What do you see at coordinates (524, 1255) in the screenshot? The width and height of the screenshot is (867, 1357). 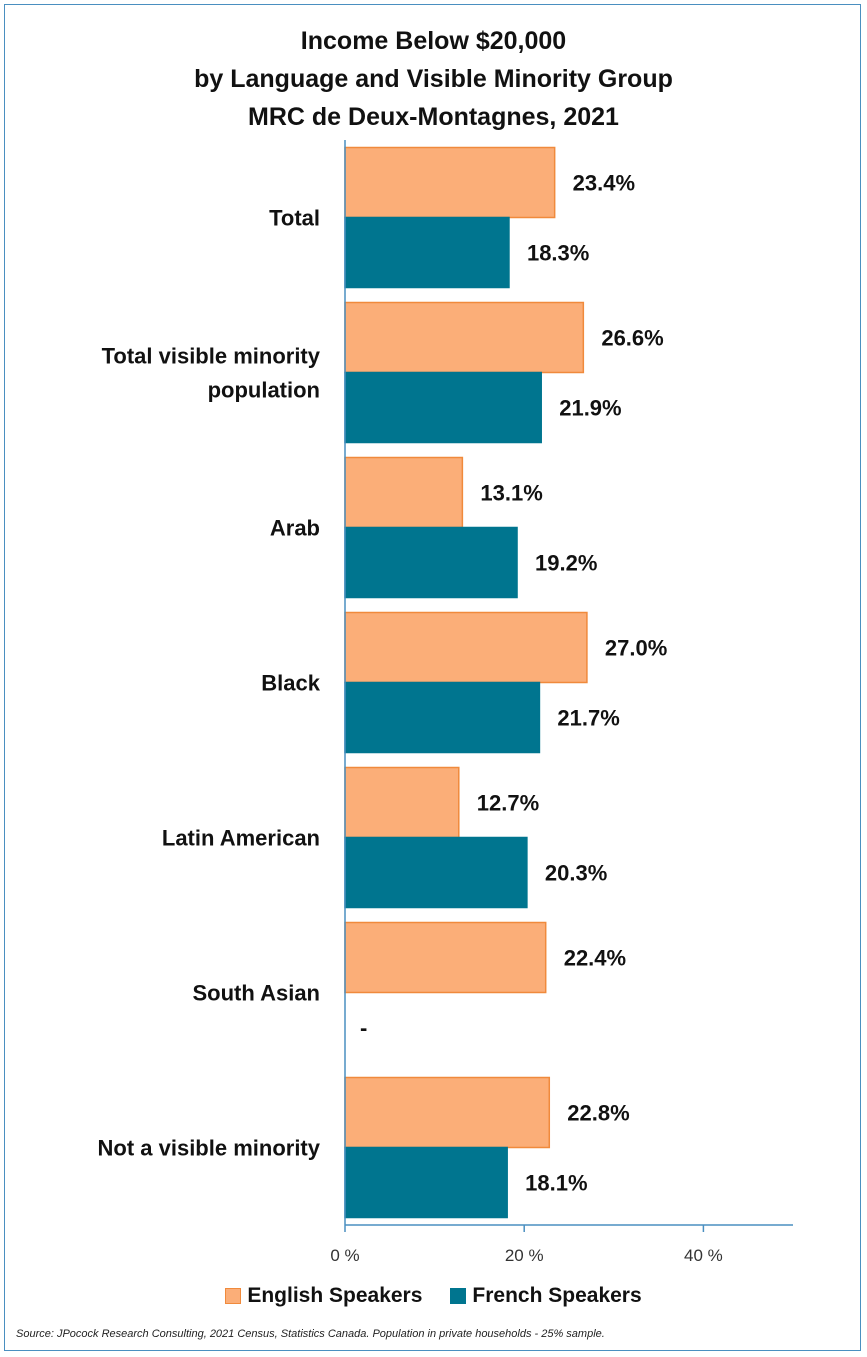 I see `x-tick-label-1: 20 %` at bounding box center [524, 1255].